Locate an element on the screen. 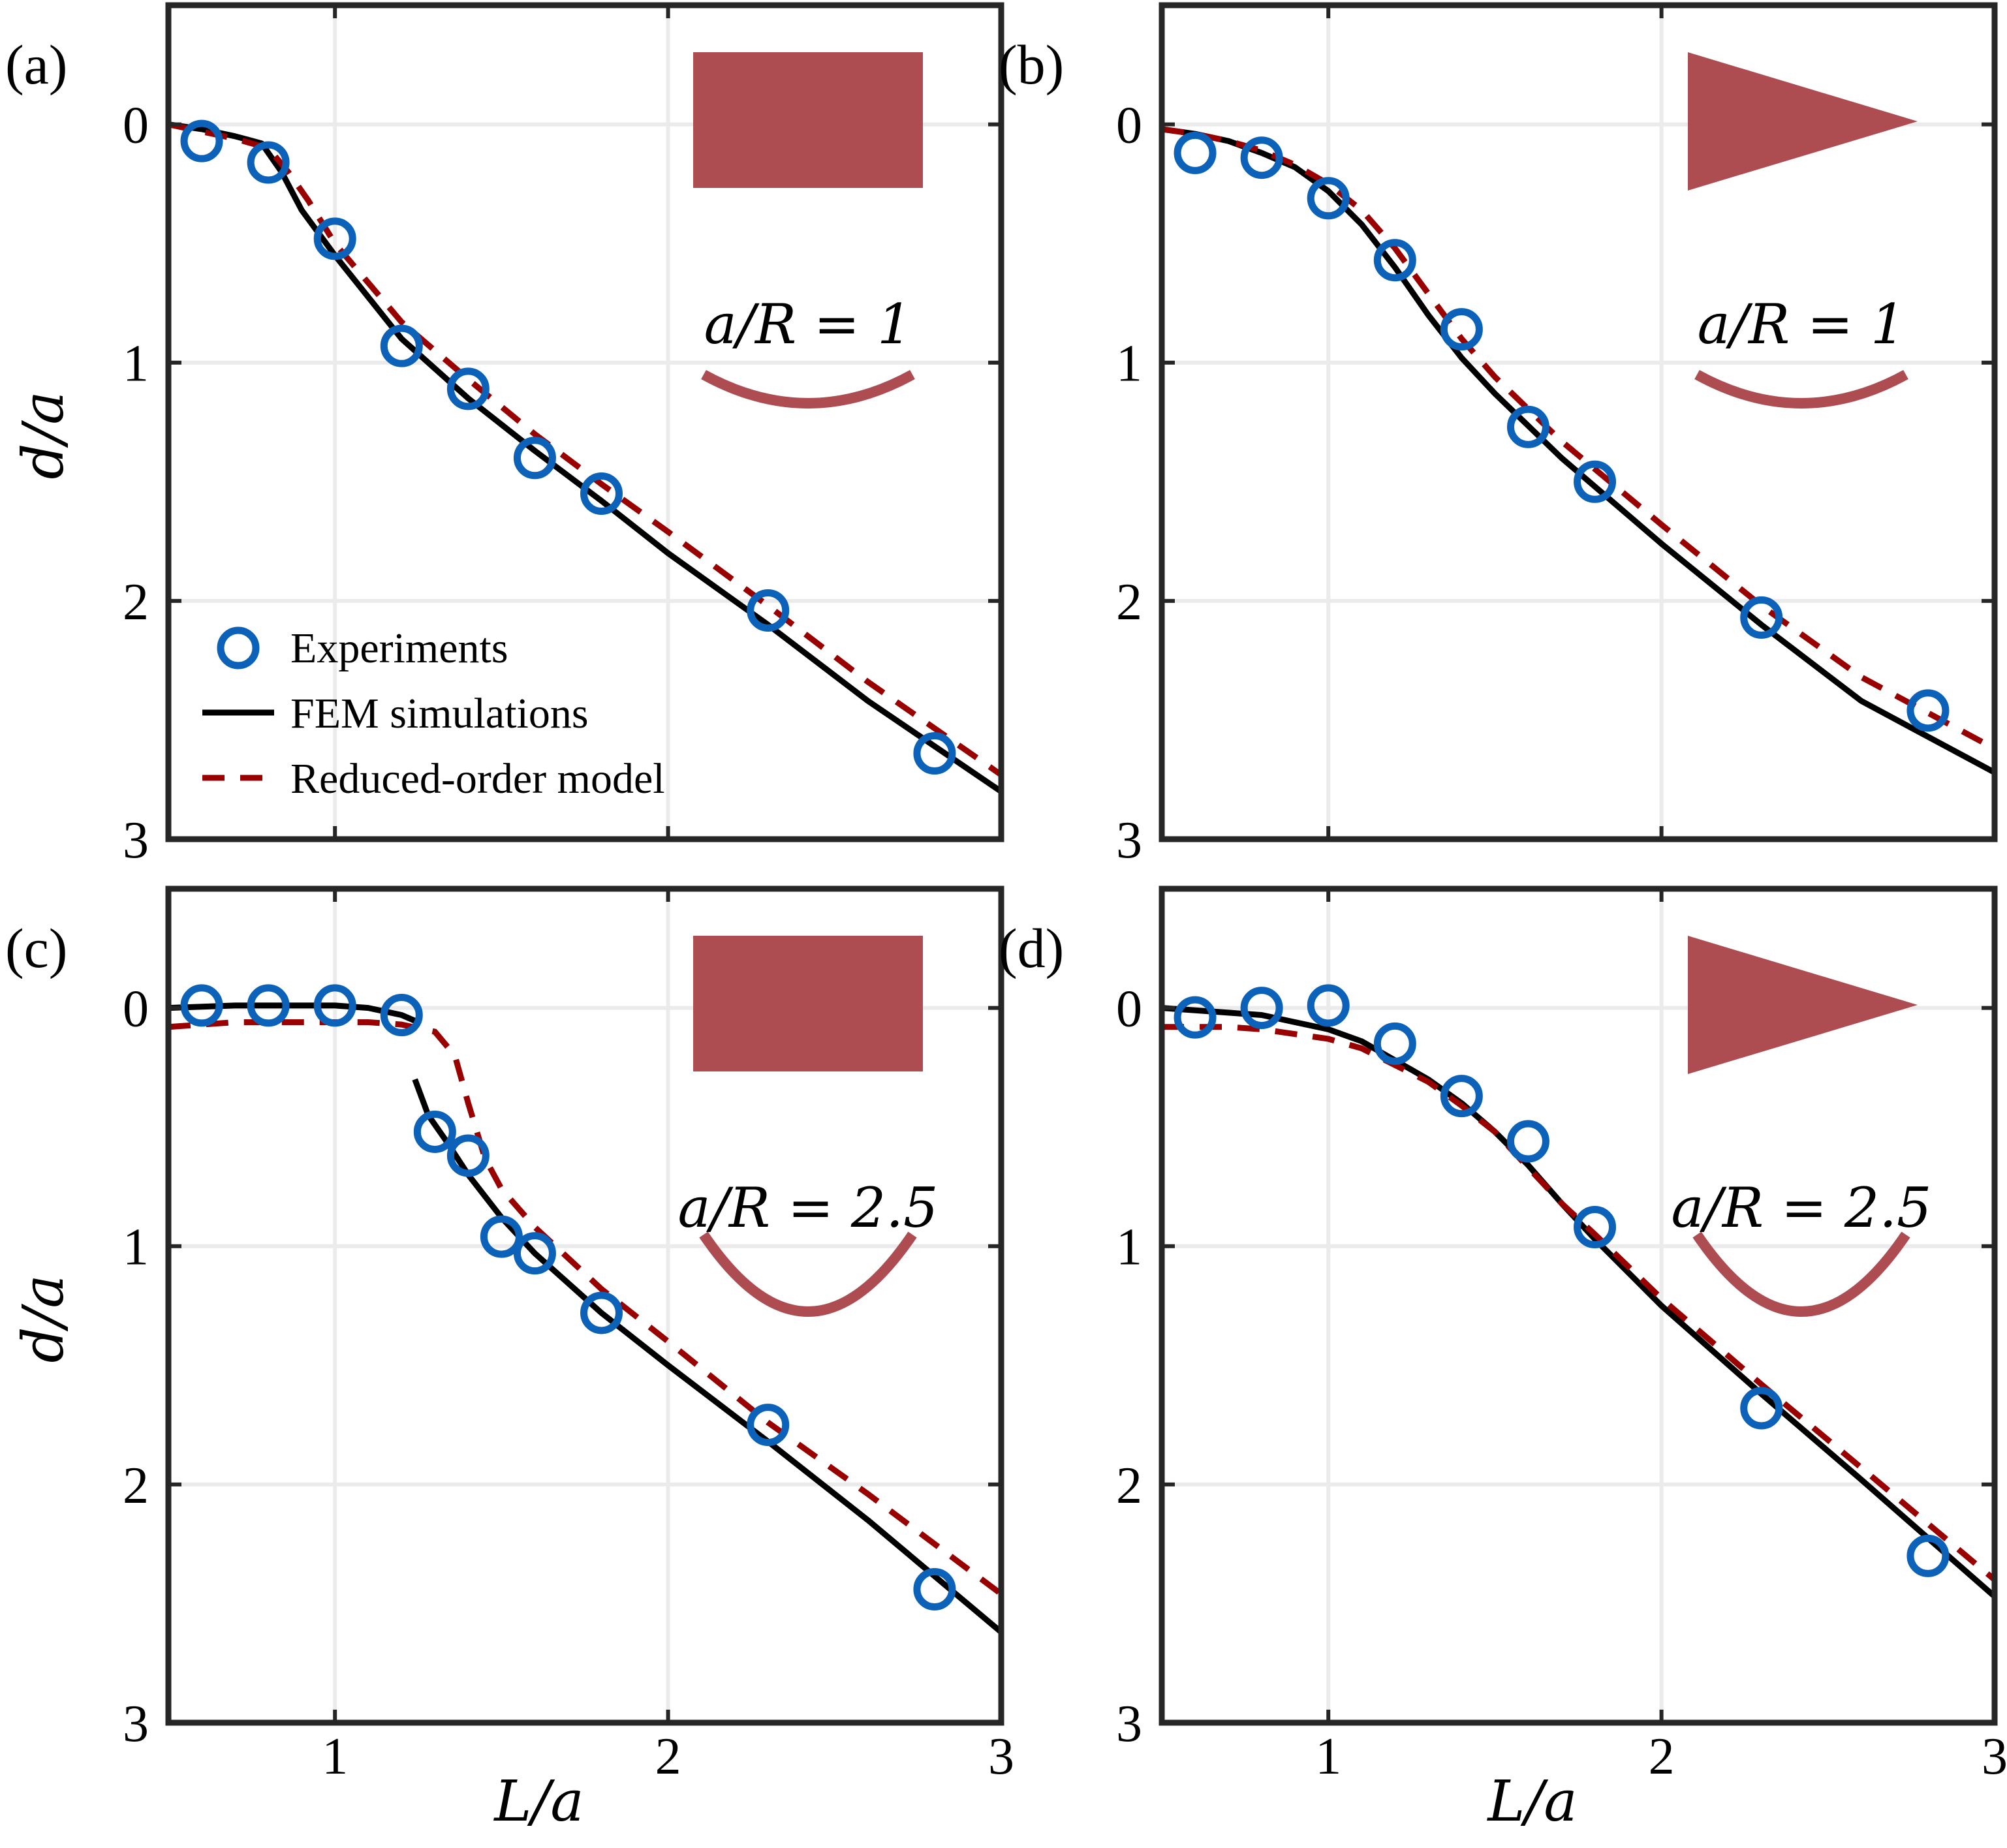  panel-label: (a) is located at coordinates (36, 65).